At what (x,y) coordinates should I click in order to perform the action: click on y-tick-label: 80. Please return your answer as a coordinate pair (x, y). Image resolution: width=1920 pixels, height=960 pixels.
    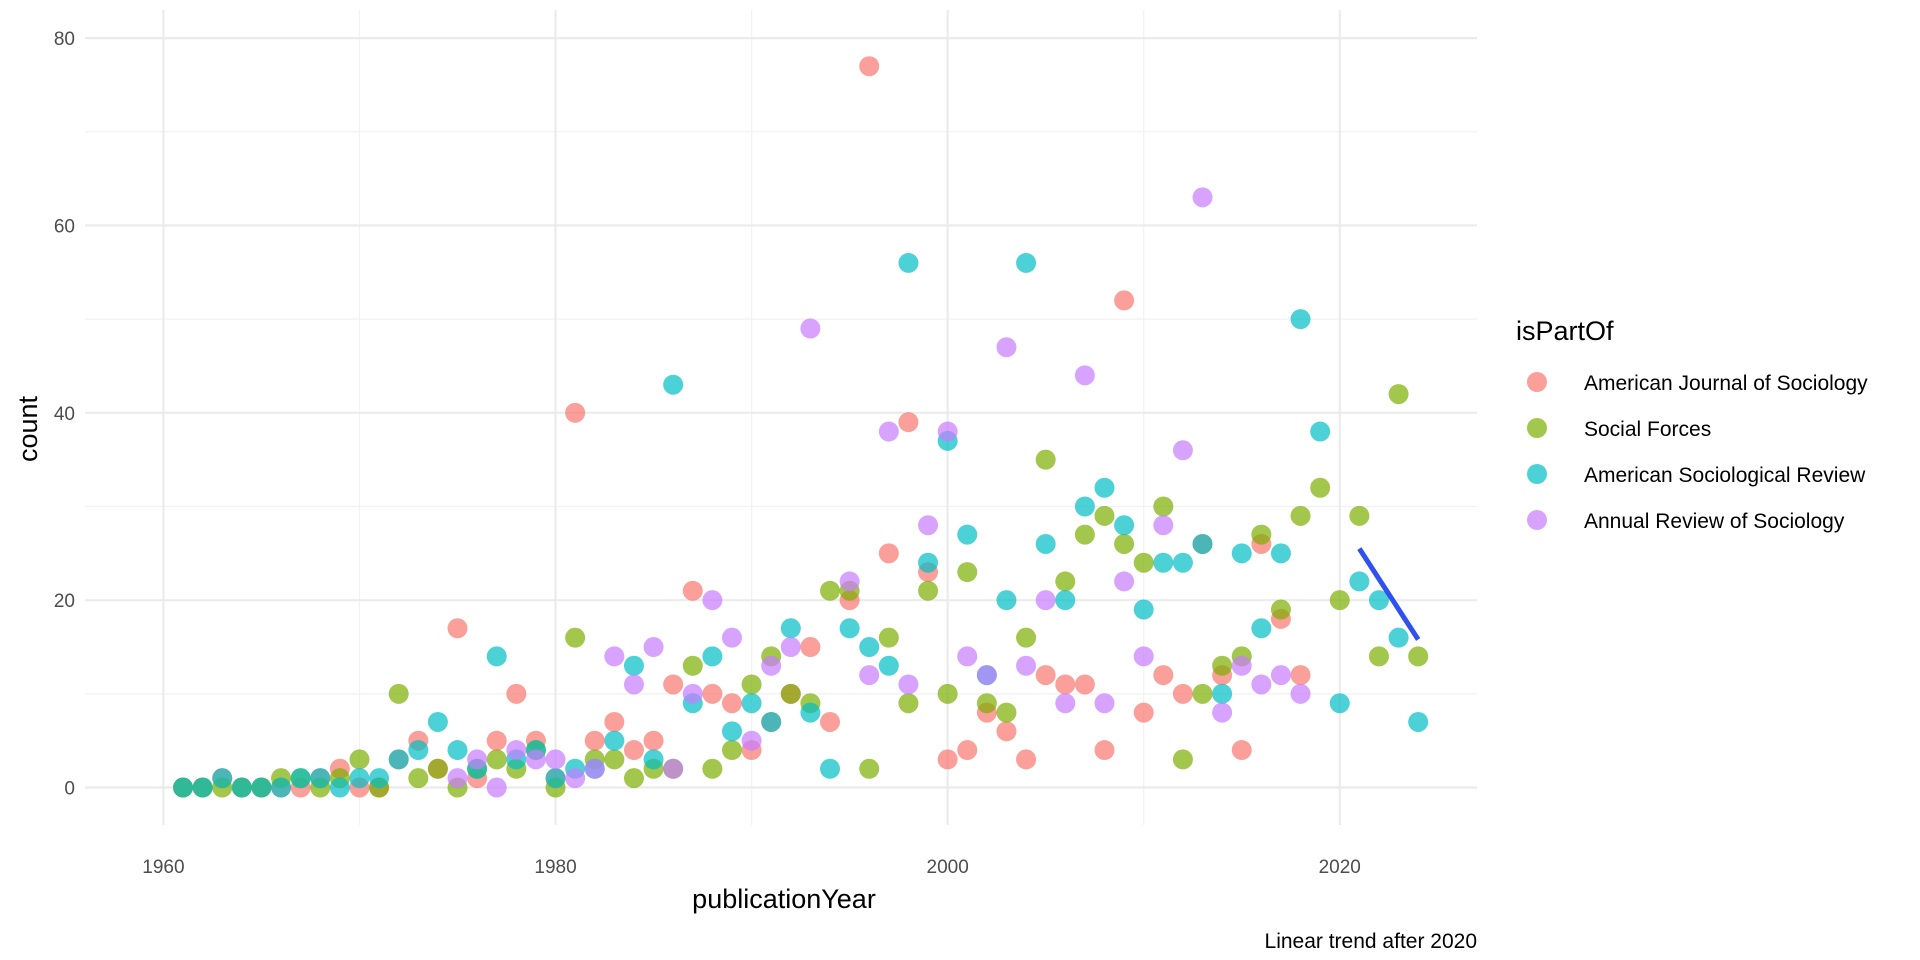
    Looking at the image, I should click on (64, 39).